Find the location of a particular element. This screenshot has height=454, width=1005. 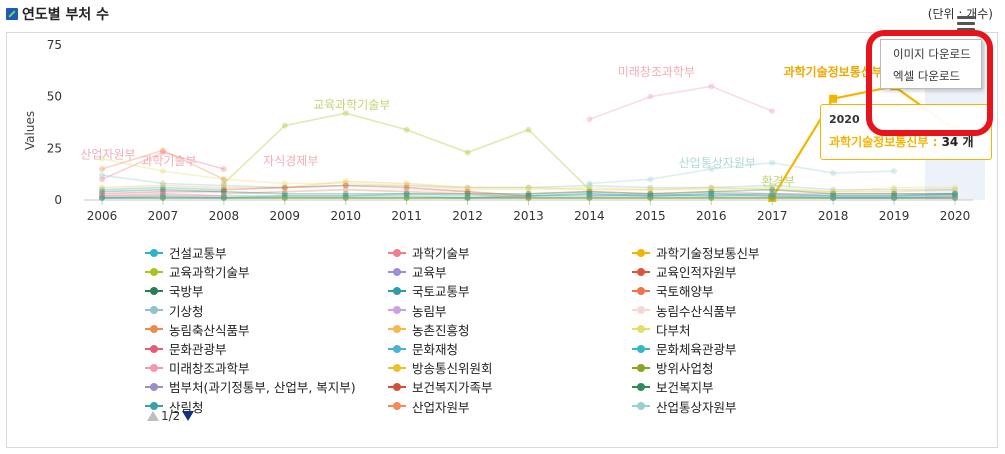

legend-item: 과학기술정보통신부 is located at coordinates (696, 252).